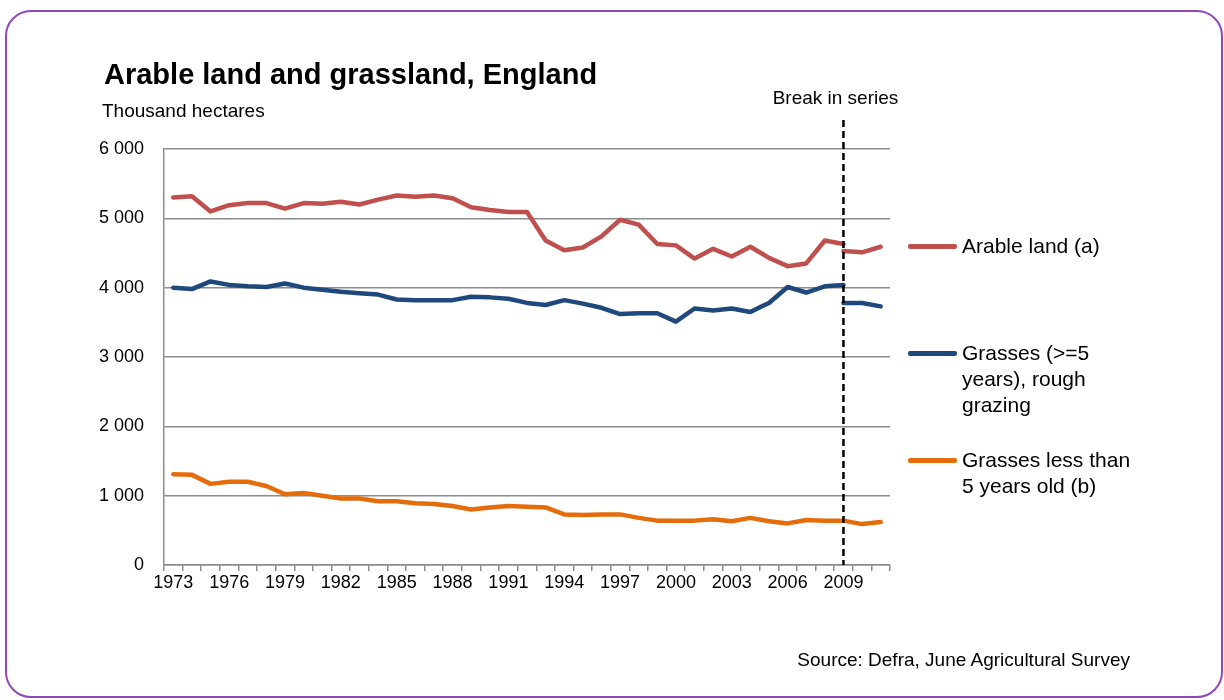 Image resolution: width=1224 pixels, height=700 pixels. I want to click on ref-line-label: Break in series, so click(835, 98).